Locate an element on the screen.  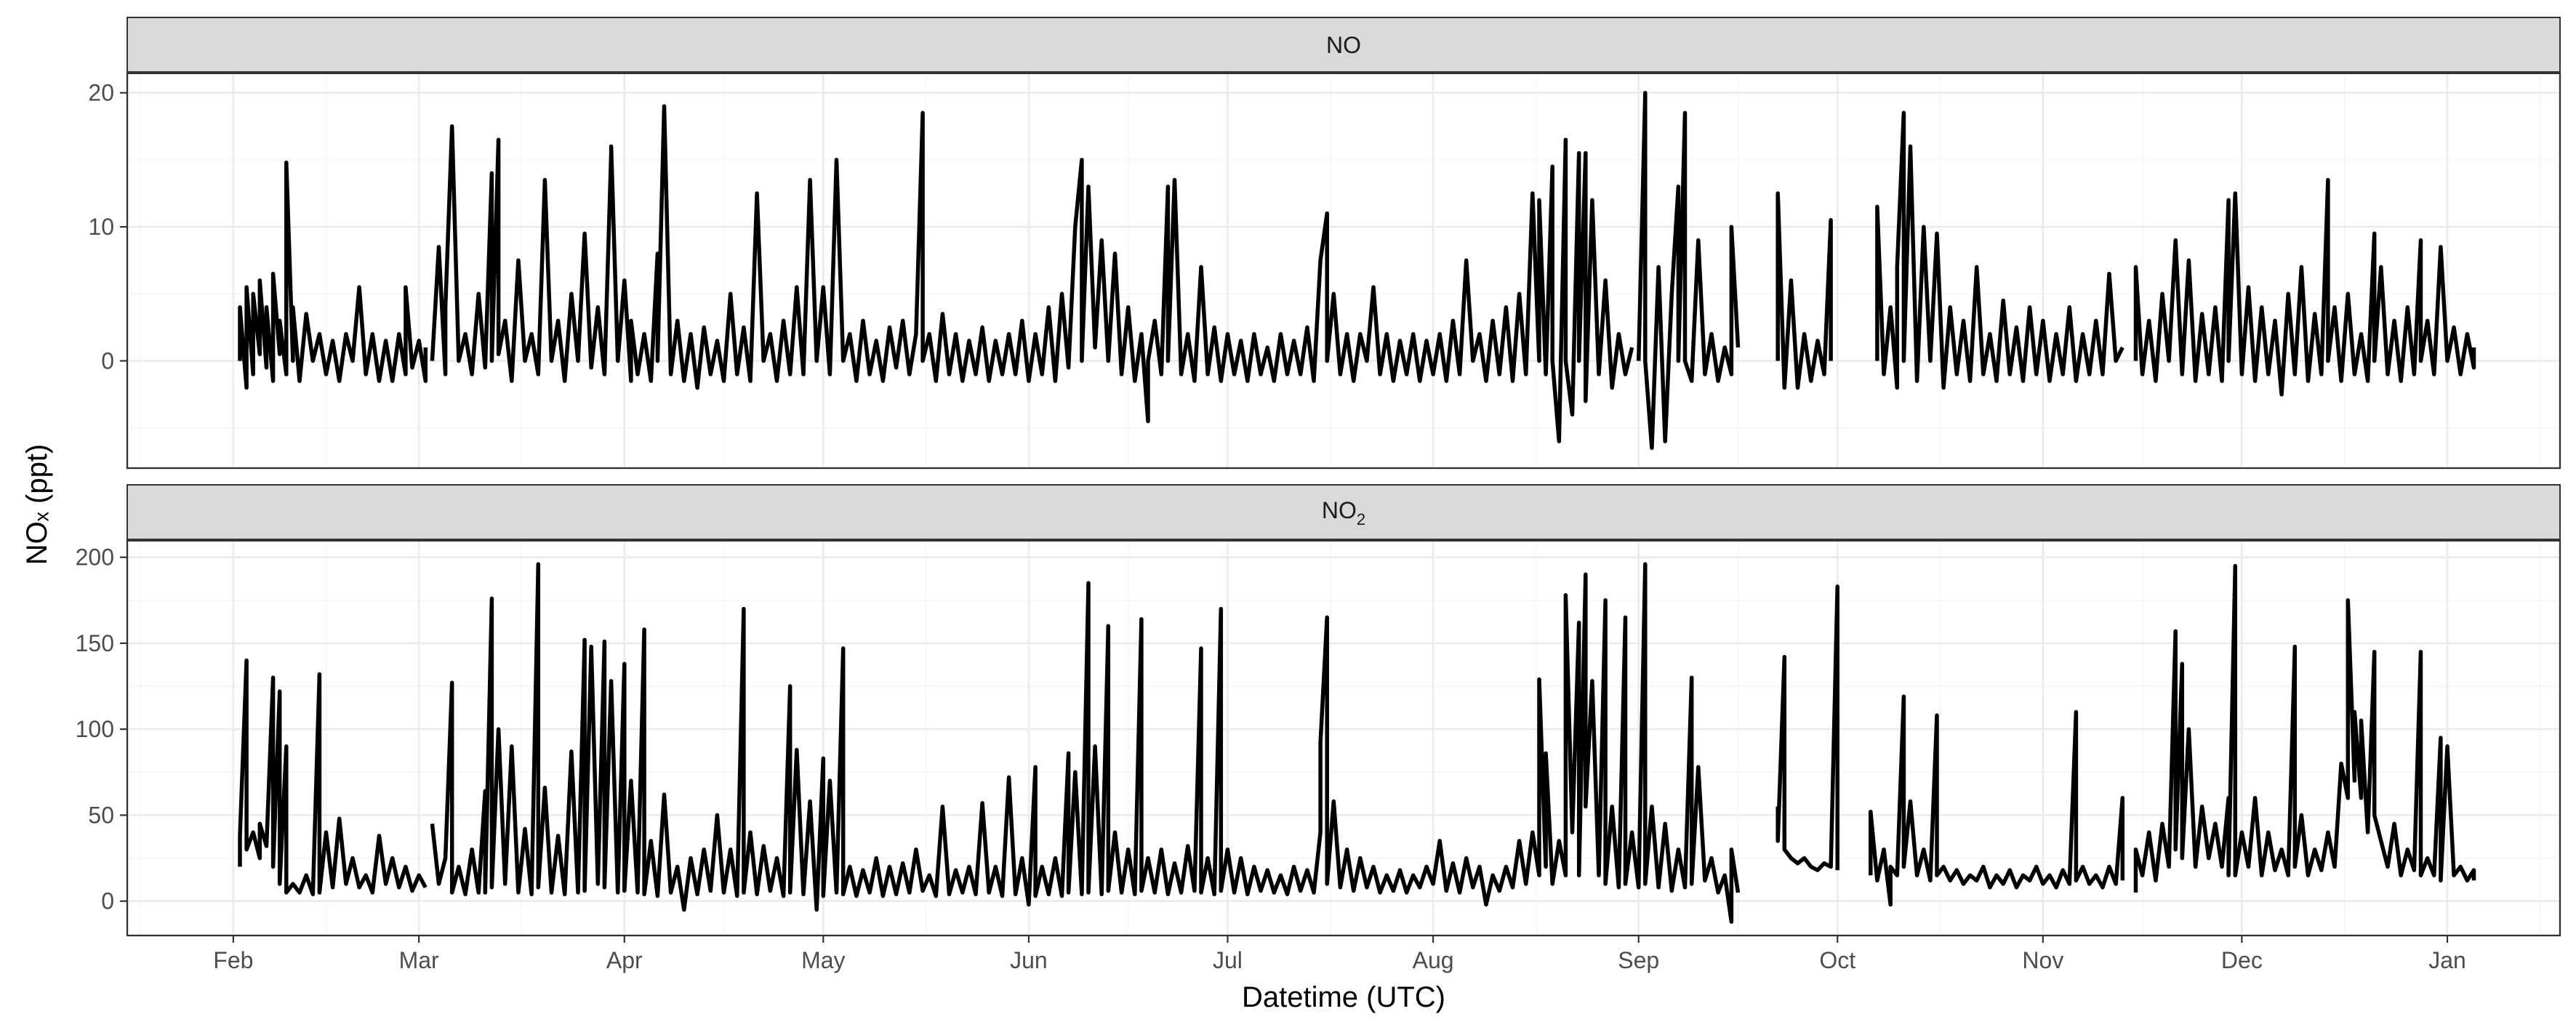
x-tick-label: Oct is located at coordinates (1837, 960).